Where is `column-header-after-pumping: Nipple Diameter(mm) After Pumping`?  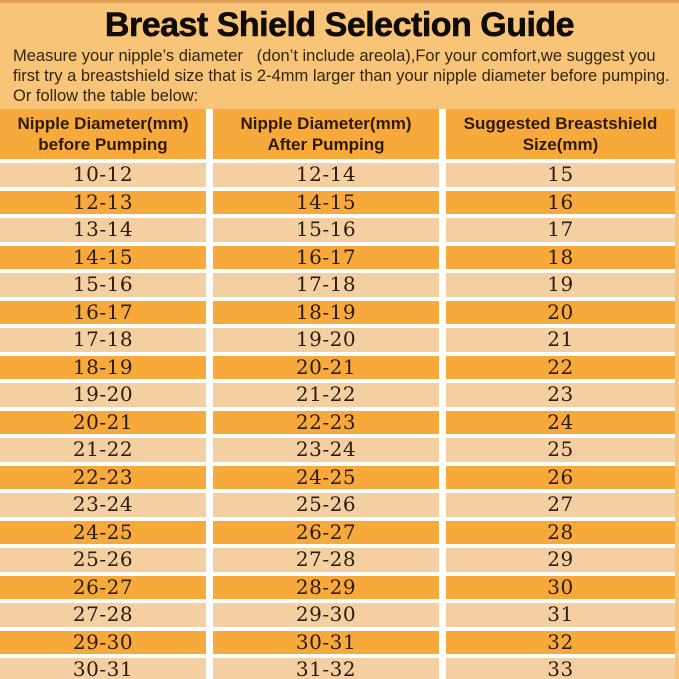
column-header-after-pumping: Nipple Diameter(mm) After Pumping is located at coordinates (326, 134).